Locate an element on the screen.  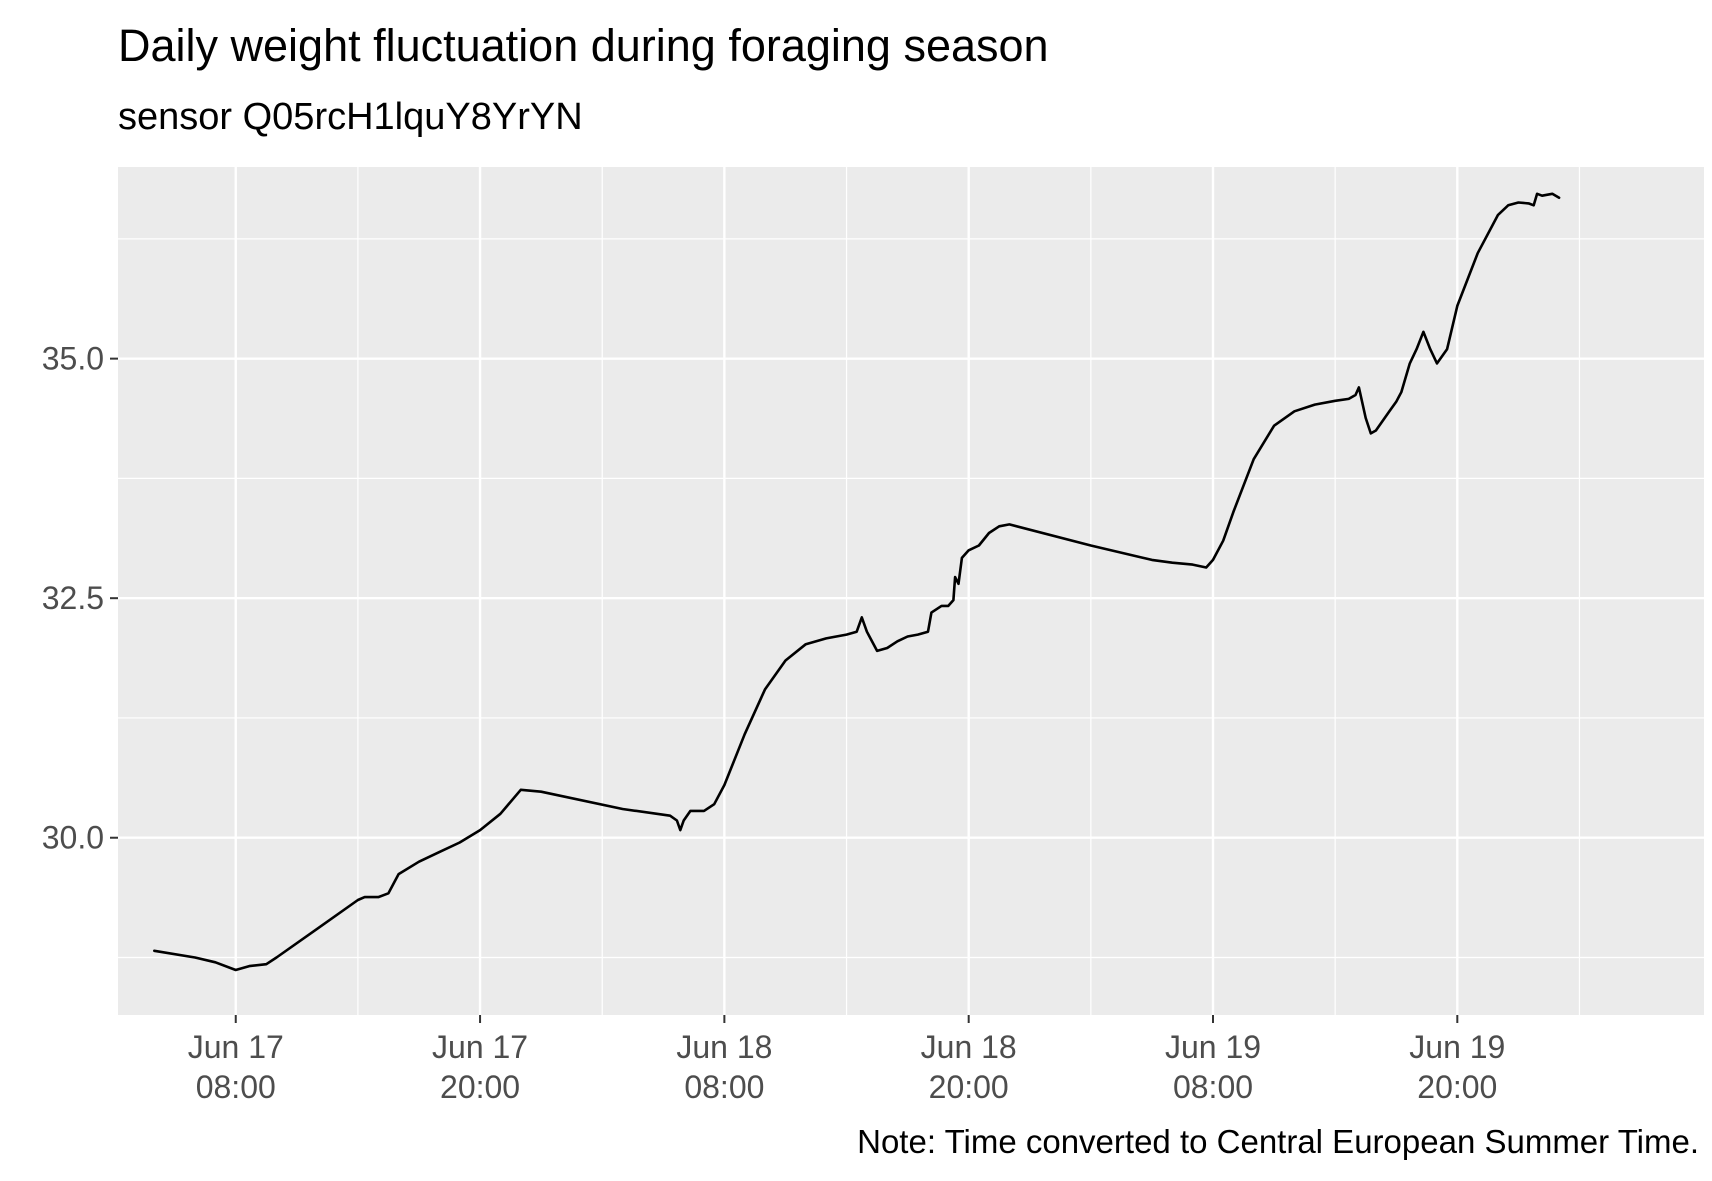
x-tick-label: Jun 17 08:00 is located at coordinates (236, 1067).